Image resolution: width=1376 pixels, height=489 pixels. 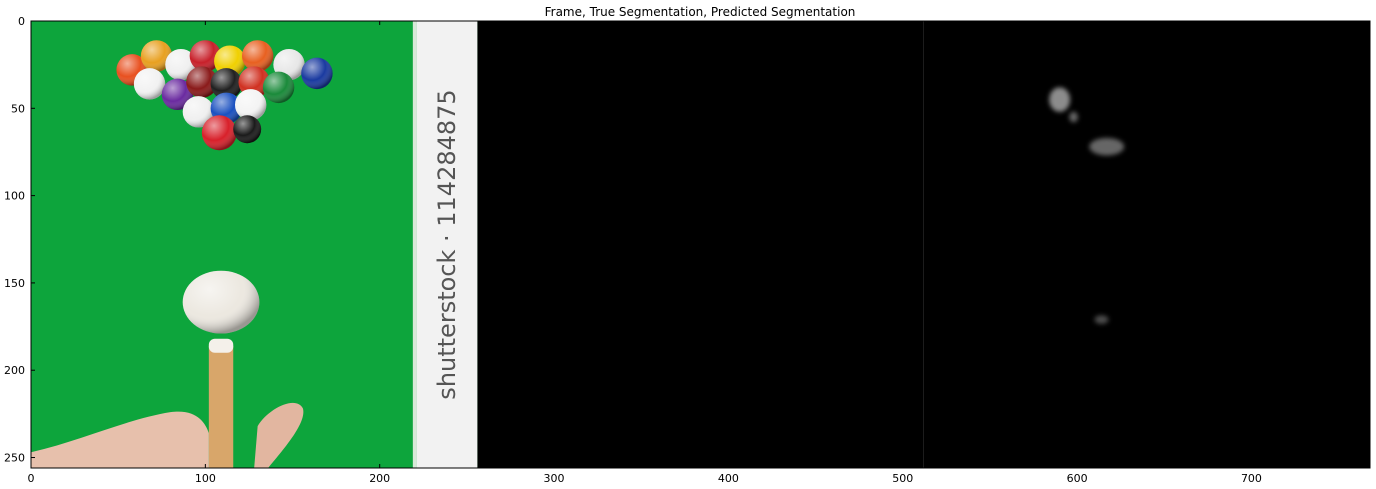 I want to click on x-tick-label-300: 300, so click(x=554, y=478).